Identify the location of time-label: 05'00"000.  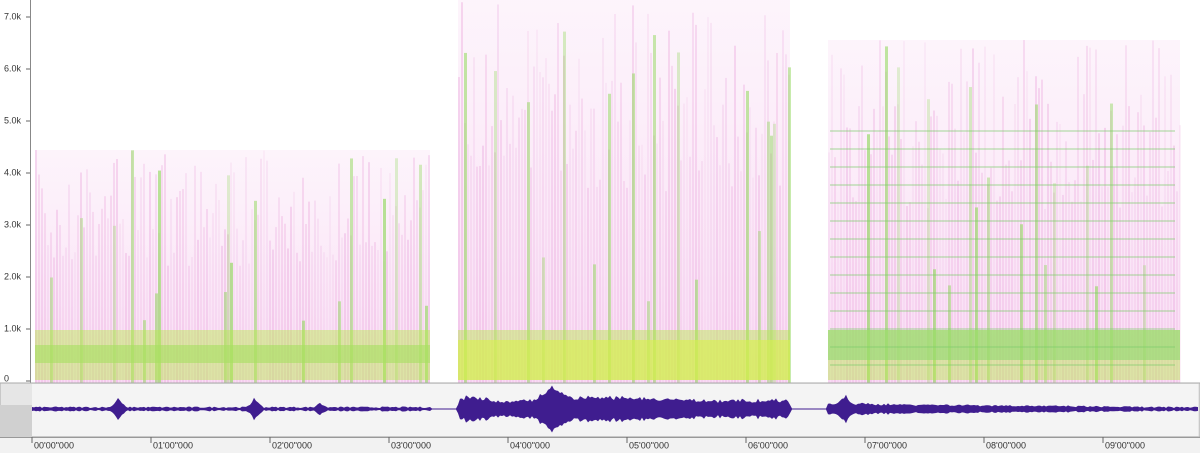
(649, 445).